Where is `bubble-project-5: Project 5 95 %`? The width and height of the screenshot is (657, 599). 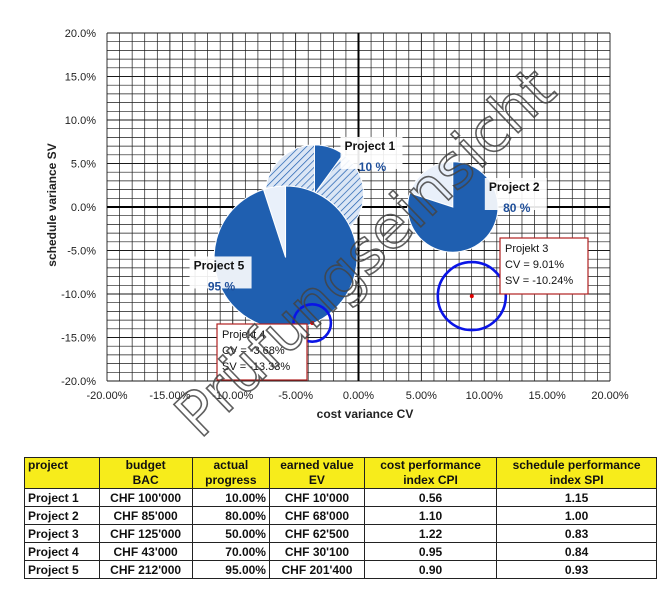 bubble-project-5: Project 5 95 % is located at coordinates (273, 257).